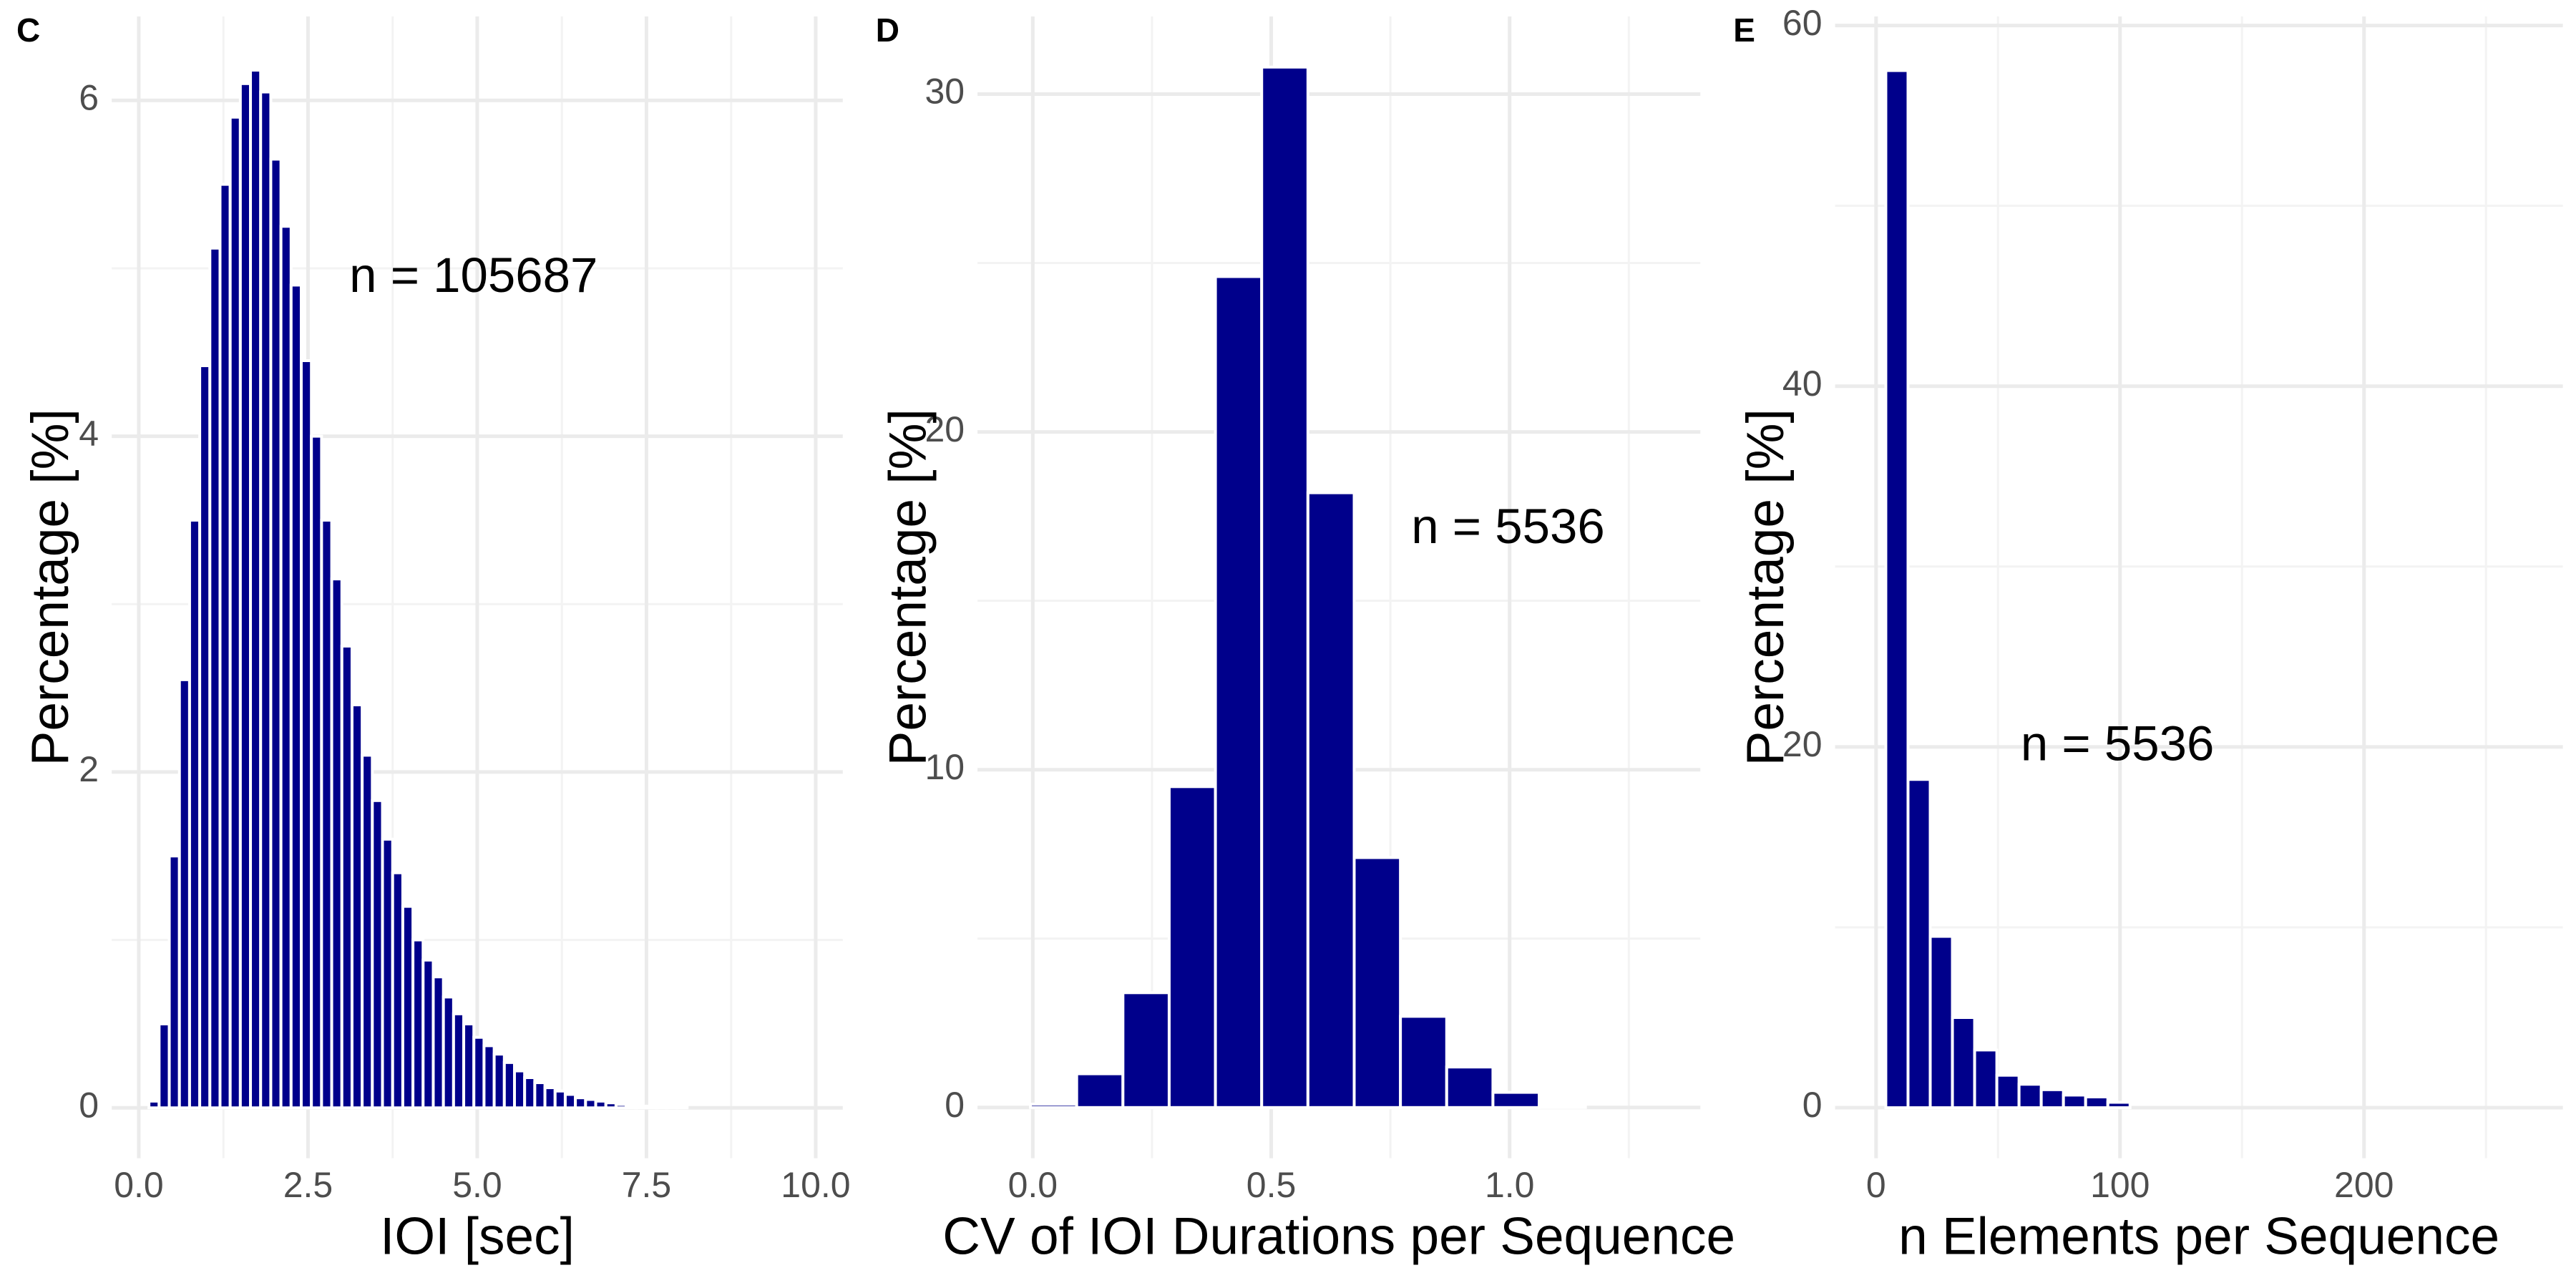 The height and width of the screenshot is (1288, 2576). Describe the element at coordinates (815, 1185) in the screenshot. I see `x-tick-label: 10.0` at that location.